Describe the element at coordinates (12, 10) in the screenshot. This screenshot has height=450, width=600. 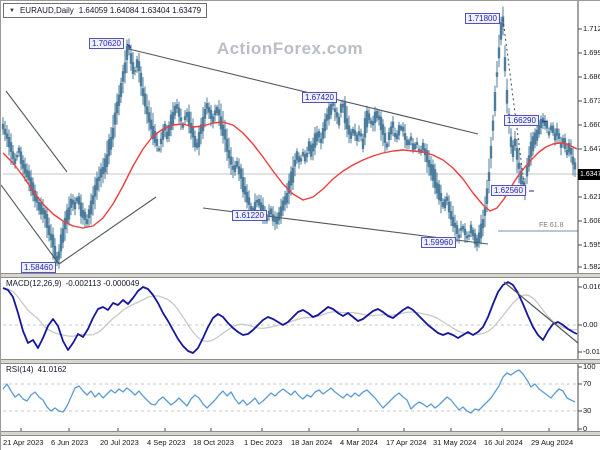
I see `collapse-icon: ▼` at that location.